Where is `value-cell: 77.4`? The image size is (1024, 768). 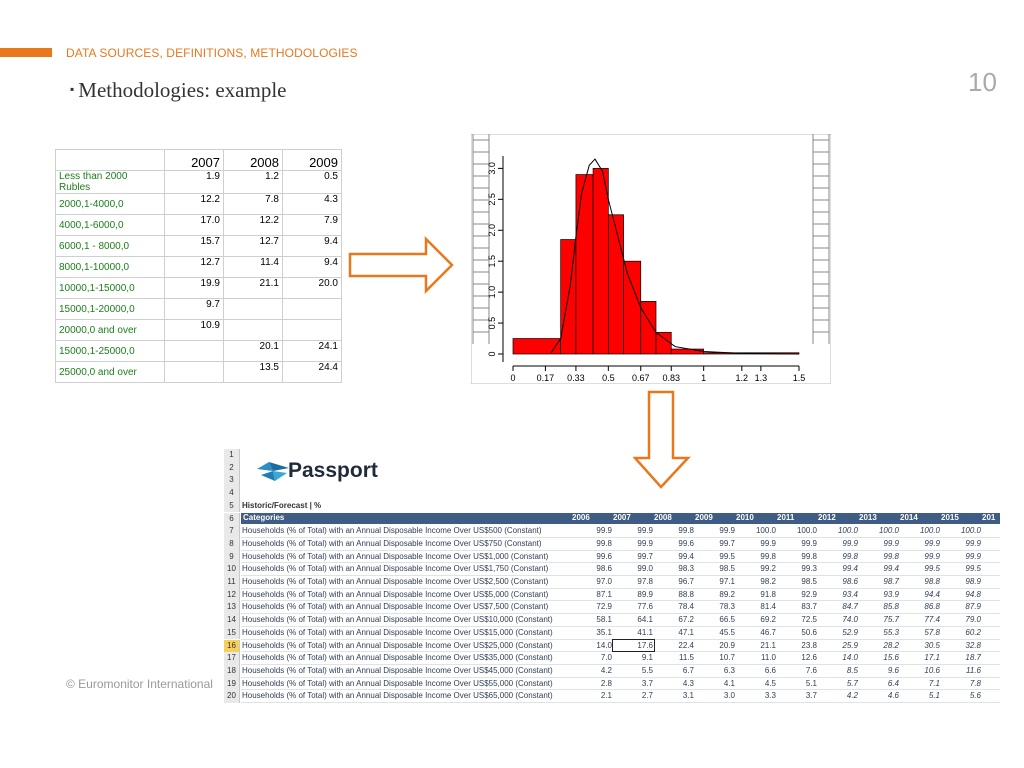
value-cell: 77.4 is located at coordinates (932, 620).